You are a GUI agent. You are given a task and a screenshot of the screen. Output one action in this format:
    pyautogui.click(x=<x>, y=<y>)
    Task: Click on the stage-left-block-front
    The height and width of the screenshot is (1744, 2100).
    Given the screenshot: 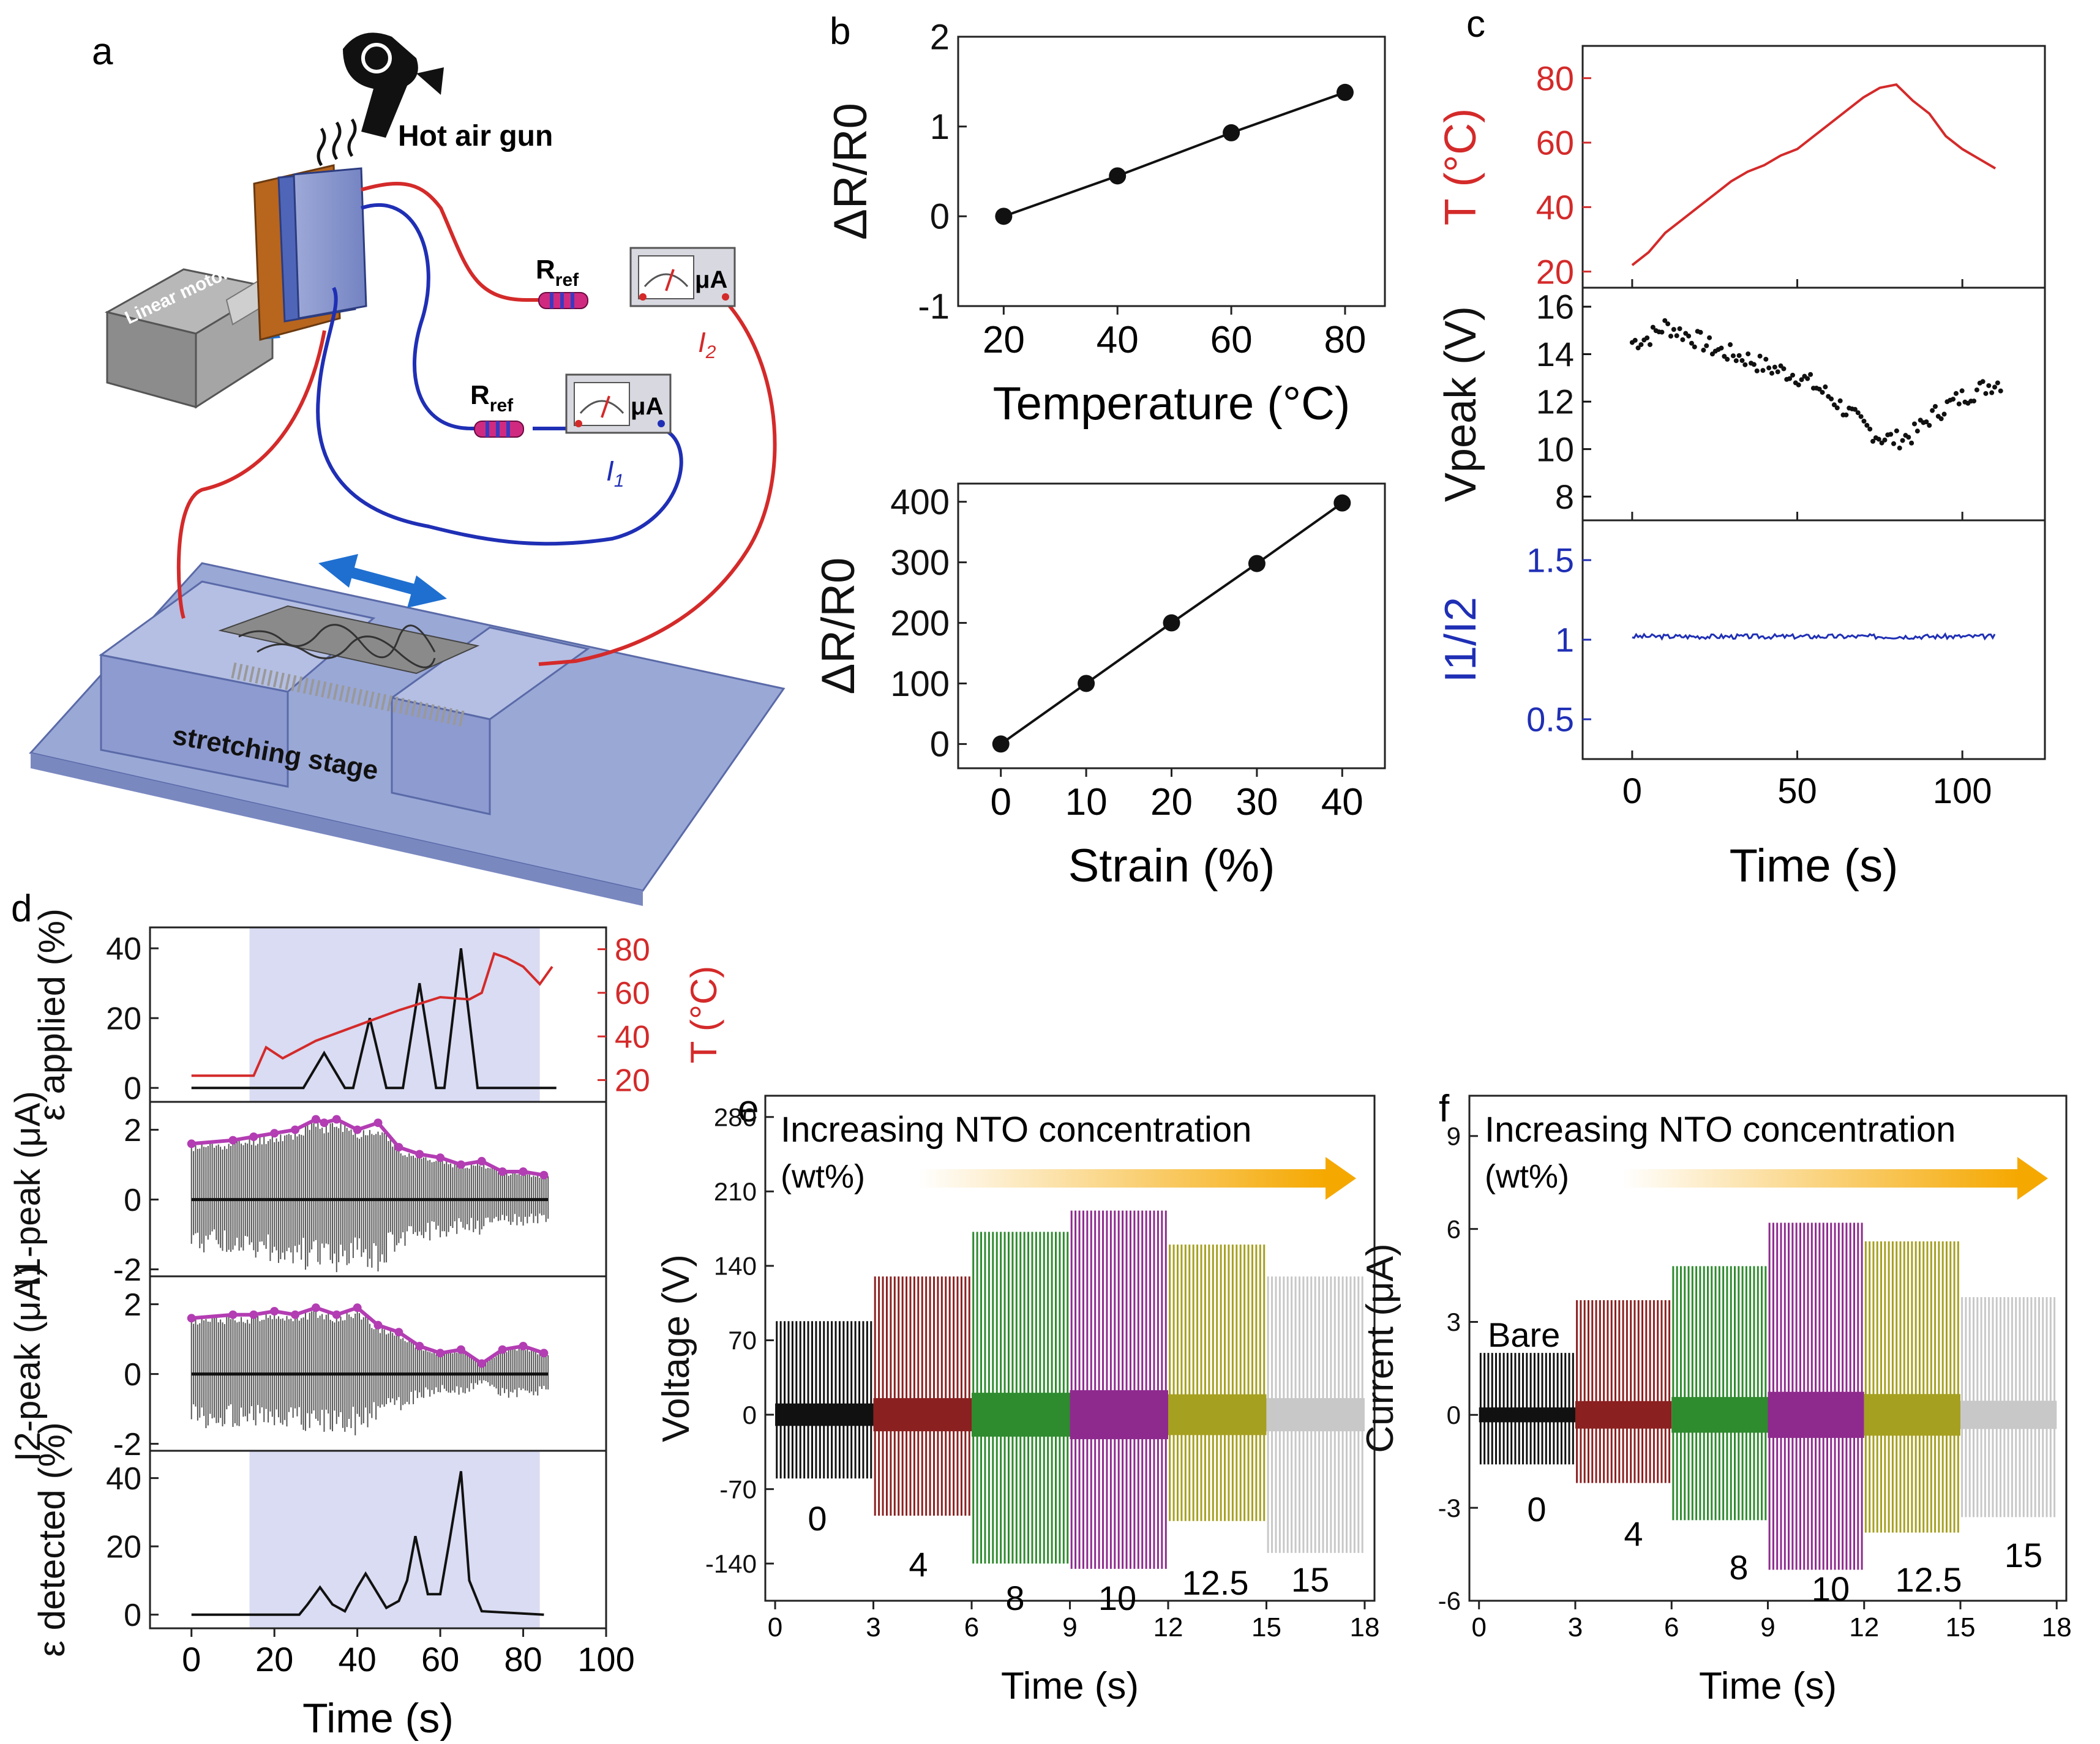 What is the action you would take?
    pyautogui.click(x=194, y=721)
    